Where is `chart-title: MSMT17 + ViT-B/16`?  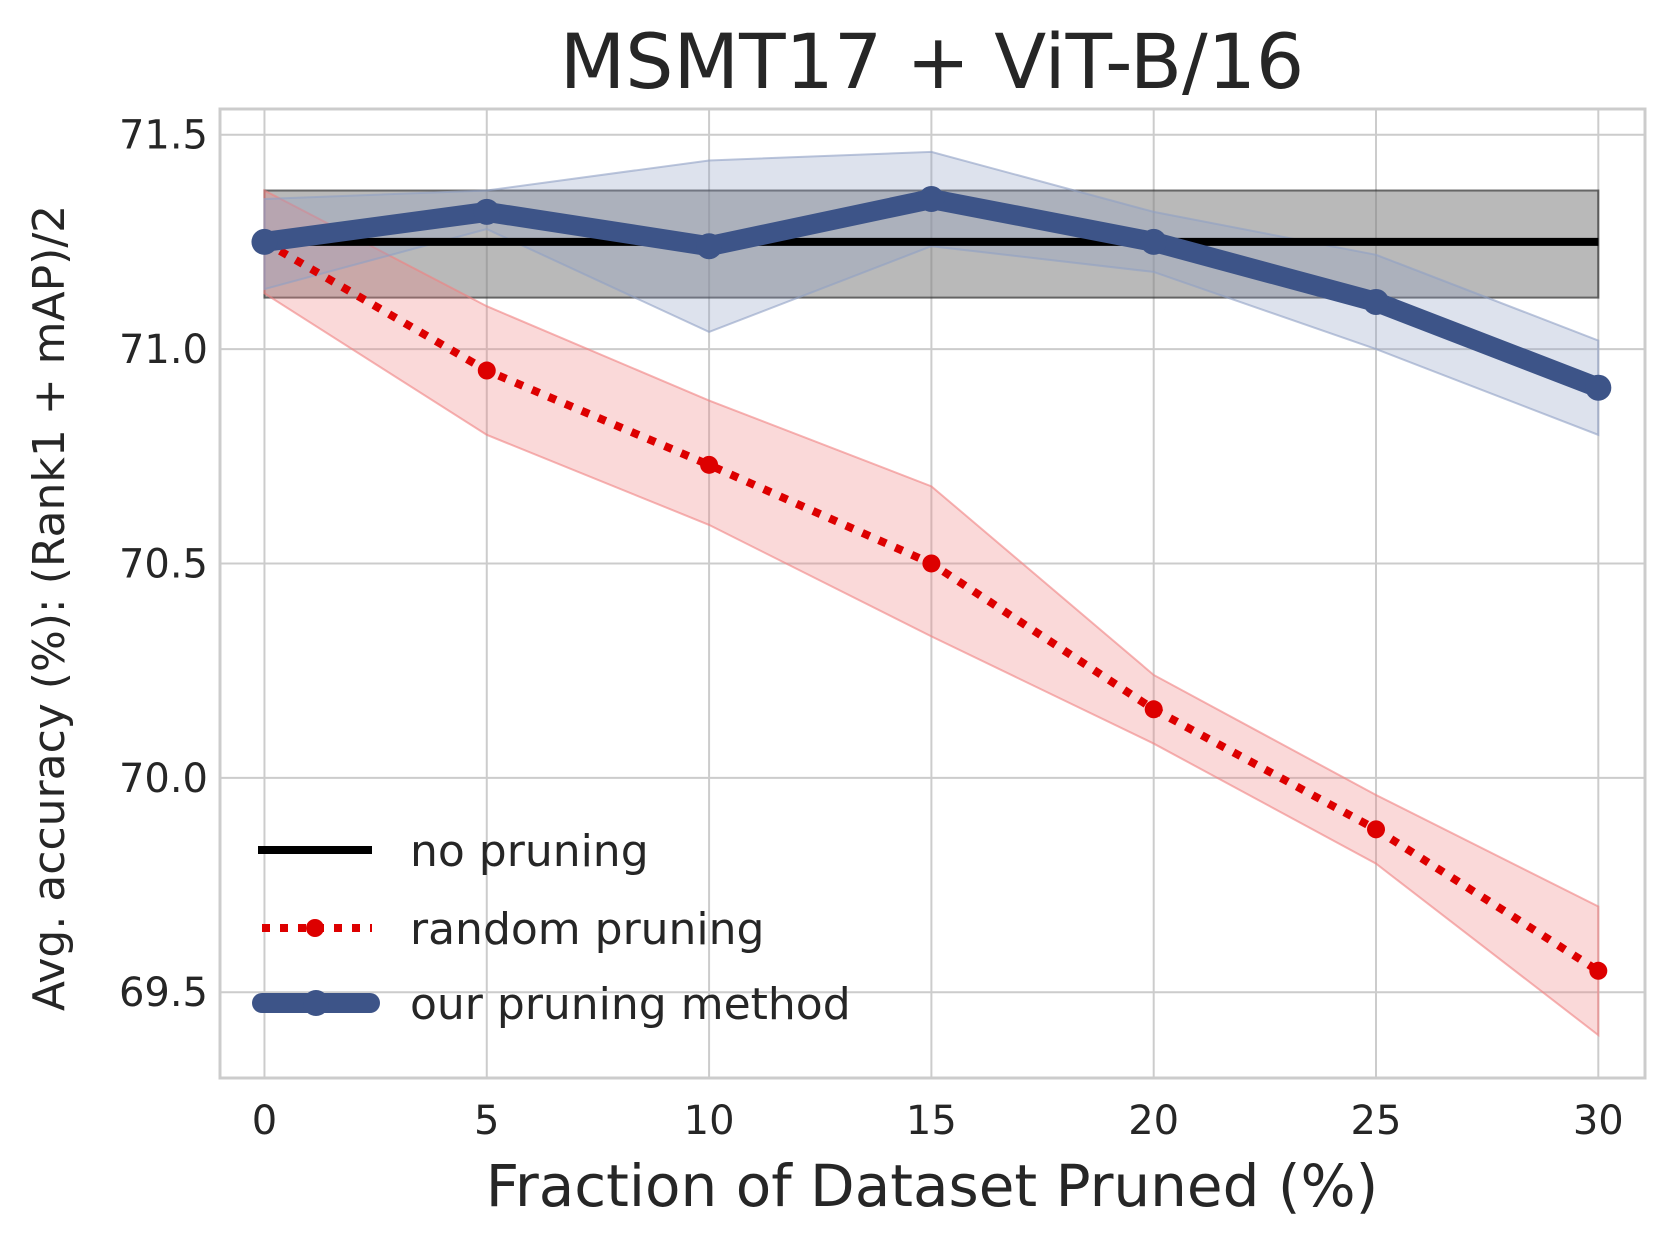 chart-title: MSMT17 + ViT-B/16 is located at coordinates (932, 61).